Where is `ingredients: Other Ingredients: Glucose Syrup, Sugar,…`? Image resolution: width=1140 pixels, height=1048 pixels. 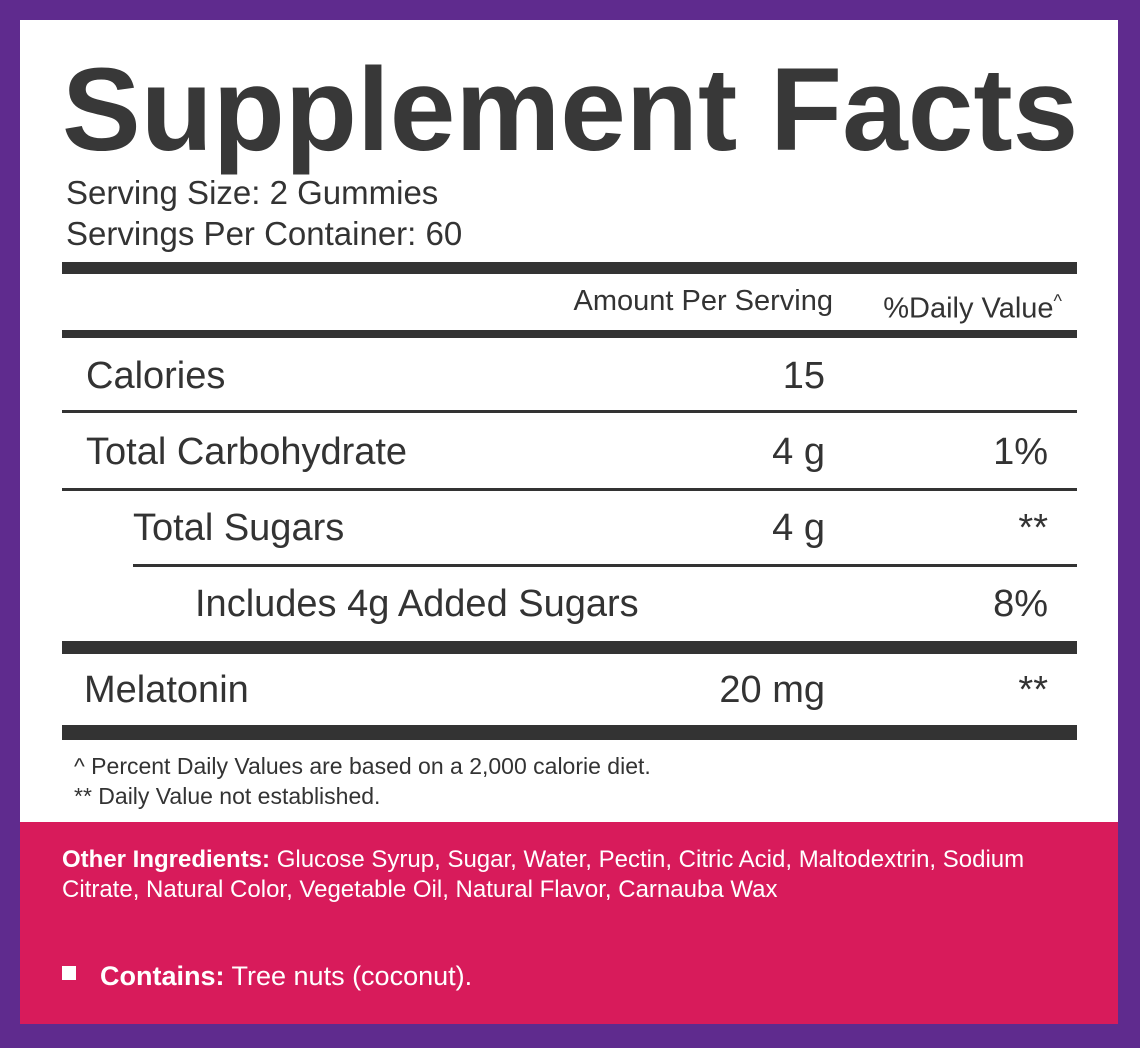 ingredients: Other Ingredients: Glucose Syrup, Sugar,… is located at coordinates (582, 875).